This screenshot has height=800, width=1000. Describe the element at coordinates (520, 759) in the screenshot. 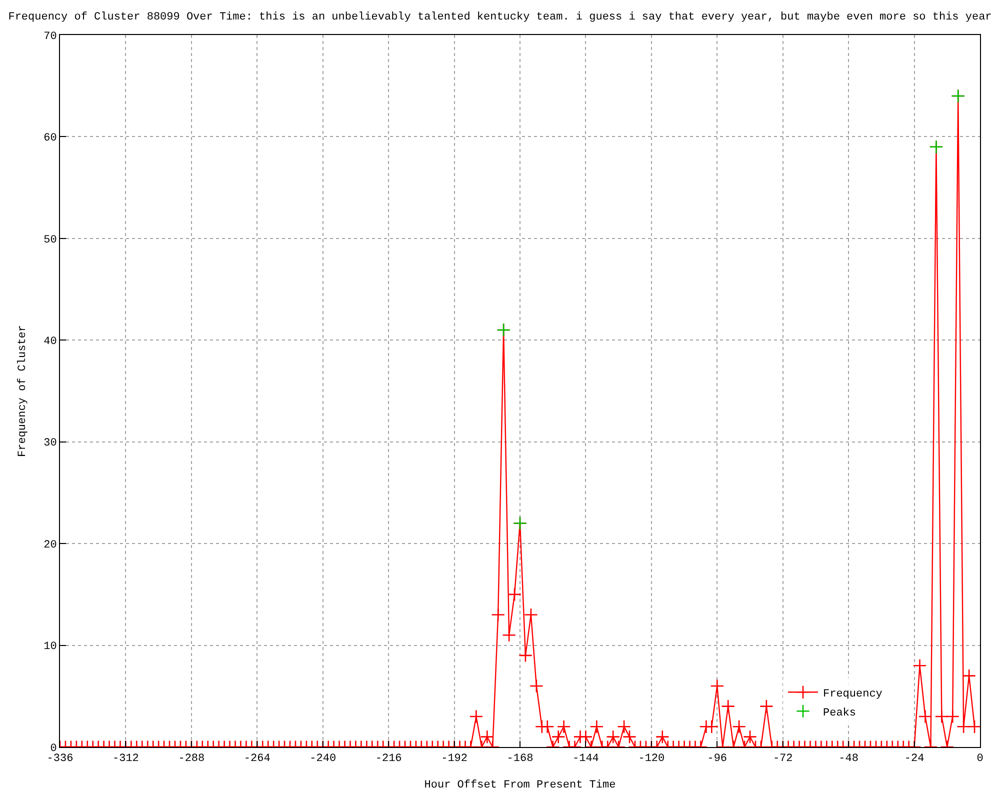

I see `x-tick-label: -168` at that location.